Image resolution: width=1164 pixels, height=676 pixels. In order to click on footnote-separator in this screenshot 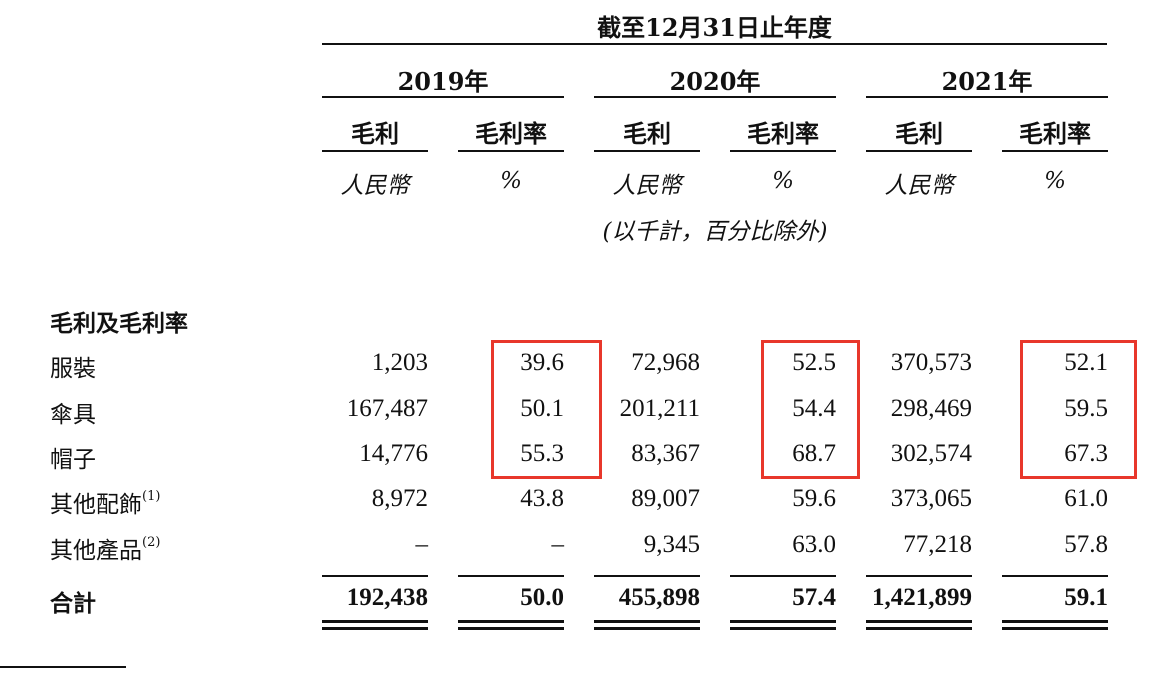, I will do `click(63, 667)`.